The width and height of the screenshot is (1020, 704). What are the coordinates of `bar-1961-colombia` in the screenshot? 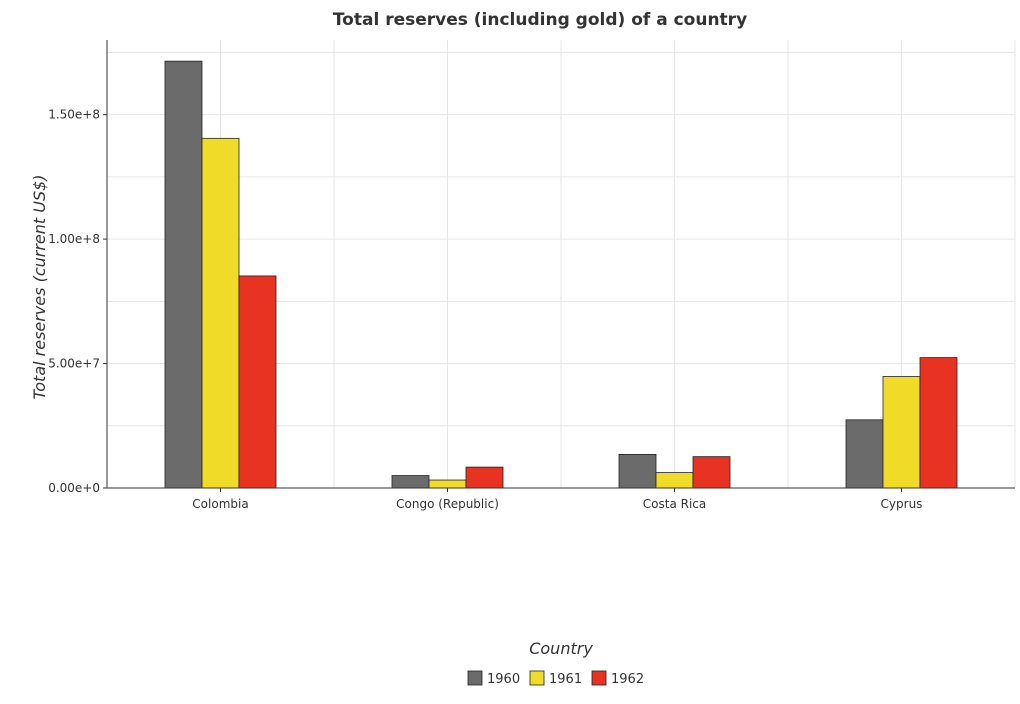 It's located at (220, 313).